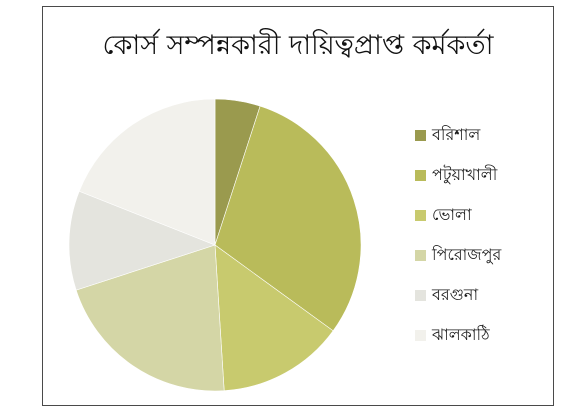 This screenshot has height=418, width=565. I want to click on legend-item: বরগুনা, so click(458, 295).